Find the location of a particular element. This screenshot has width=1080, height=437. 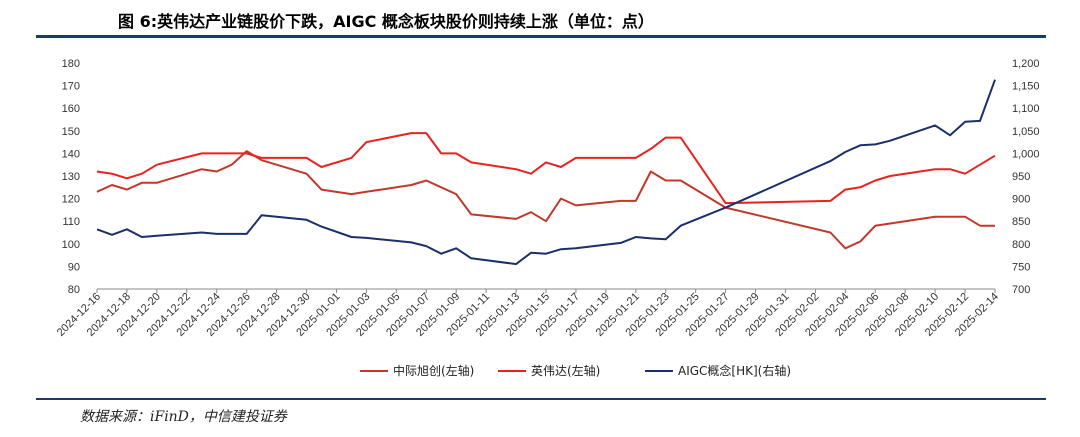

y-right-tick-label: 750 is located at coordinates (1021, 267).